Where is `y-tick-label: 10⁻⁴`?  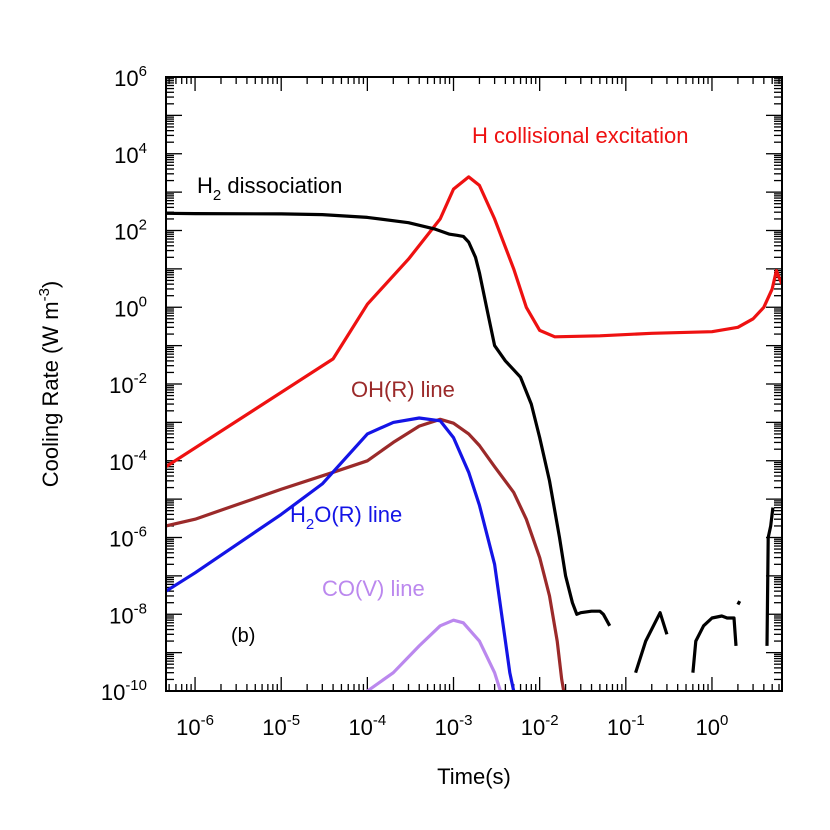
y-tick-label: 10⁻⁴ is located at coordinates (128, 461).